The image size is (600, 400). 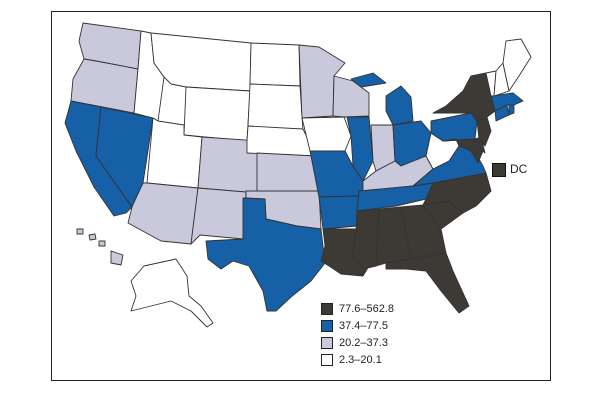 I want to click on dc-swatch, so click(x=499, y=170).